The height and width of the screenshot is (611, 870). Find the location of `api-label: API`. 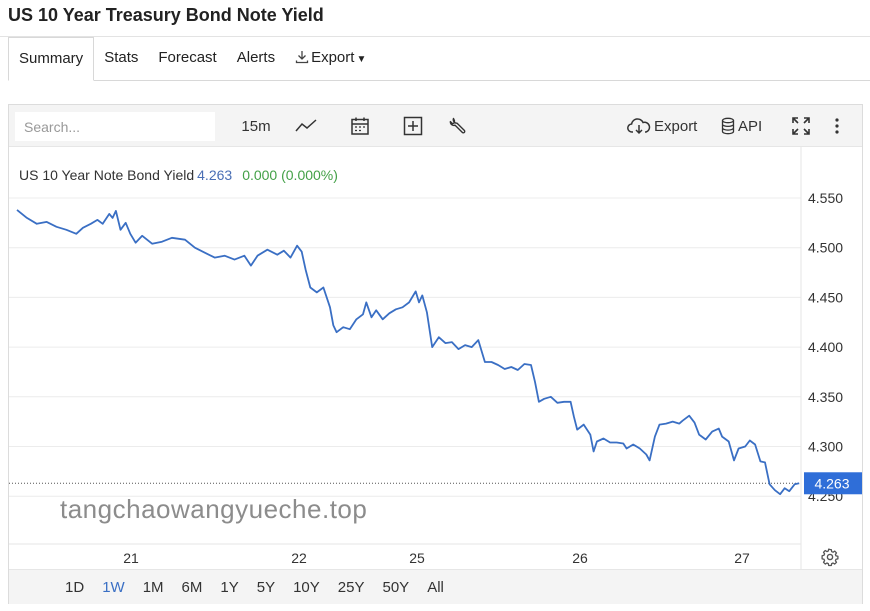

api-label: API is located at coordinates (750, 126).